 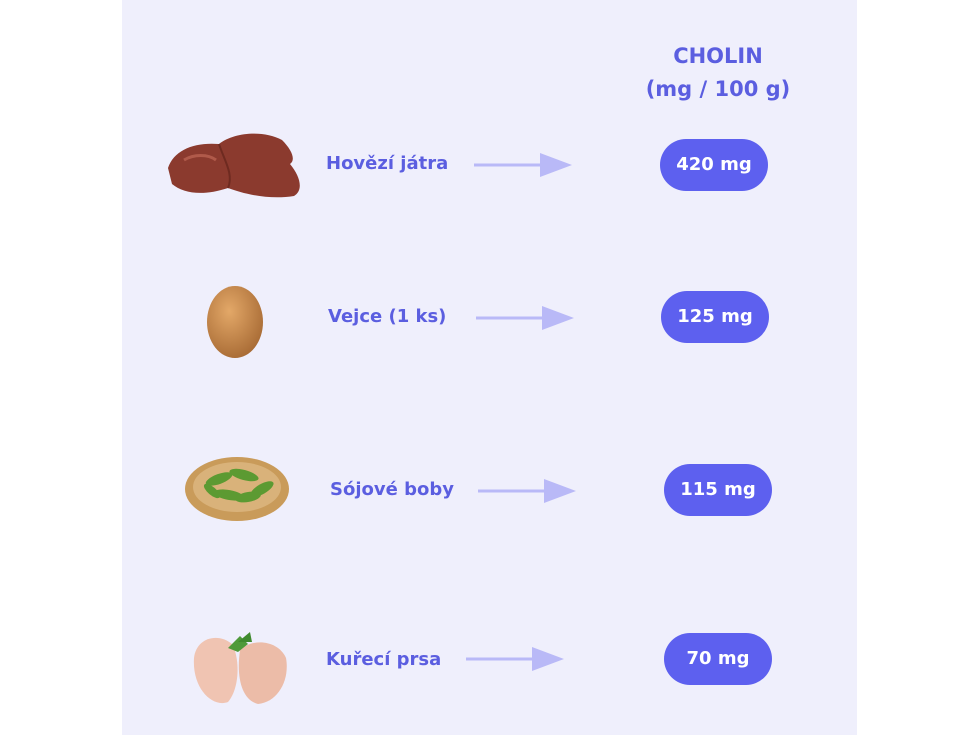 I want to click on food-label: Sójové boby, so click(x=392, y=489).